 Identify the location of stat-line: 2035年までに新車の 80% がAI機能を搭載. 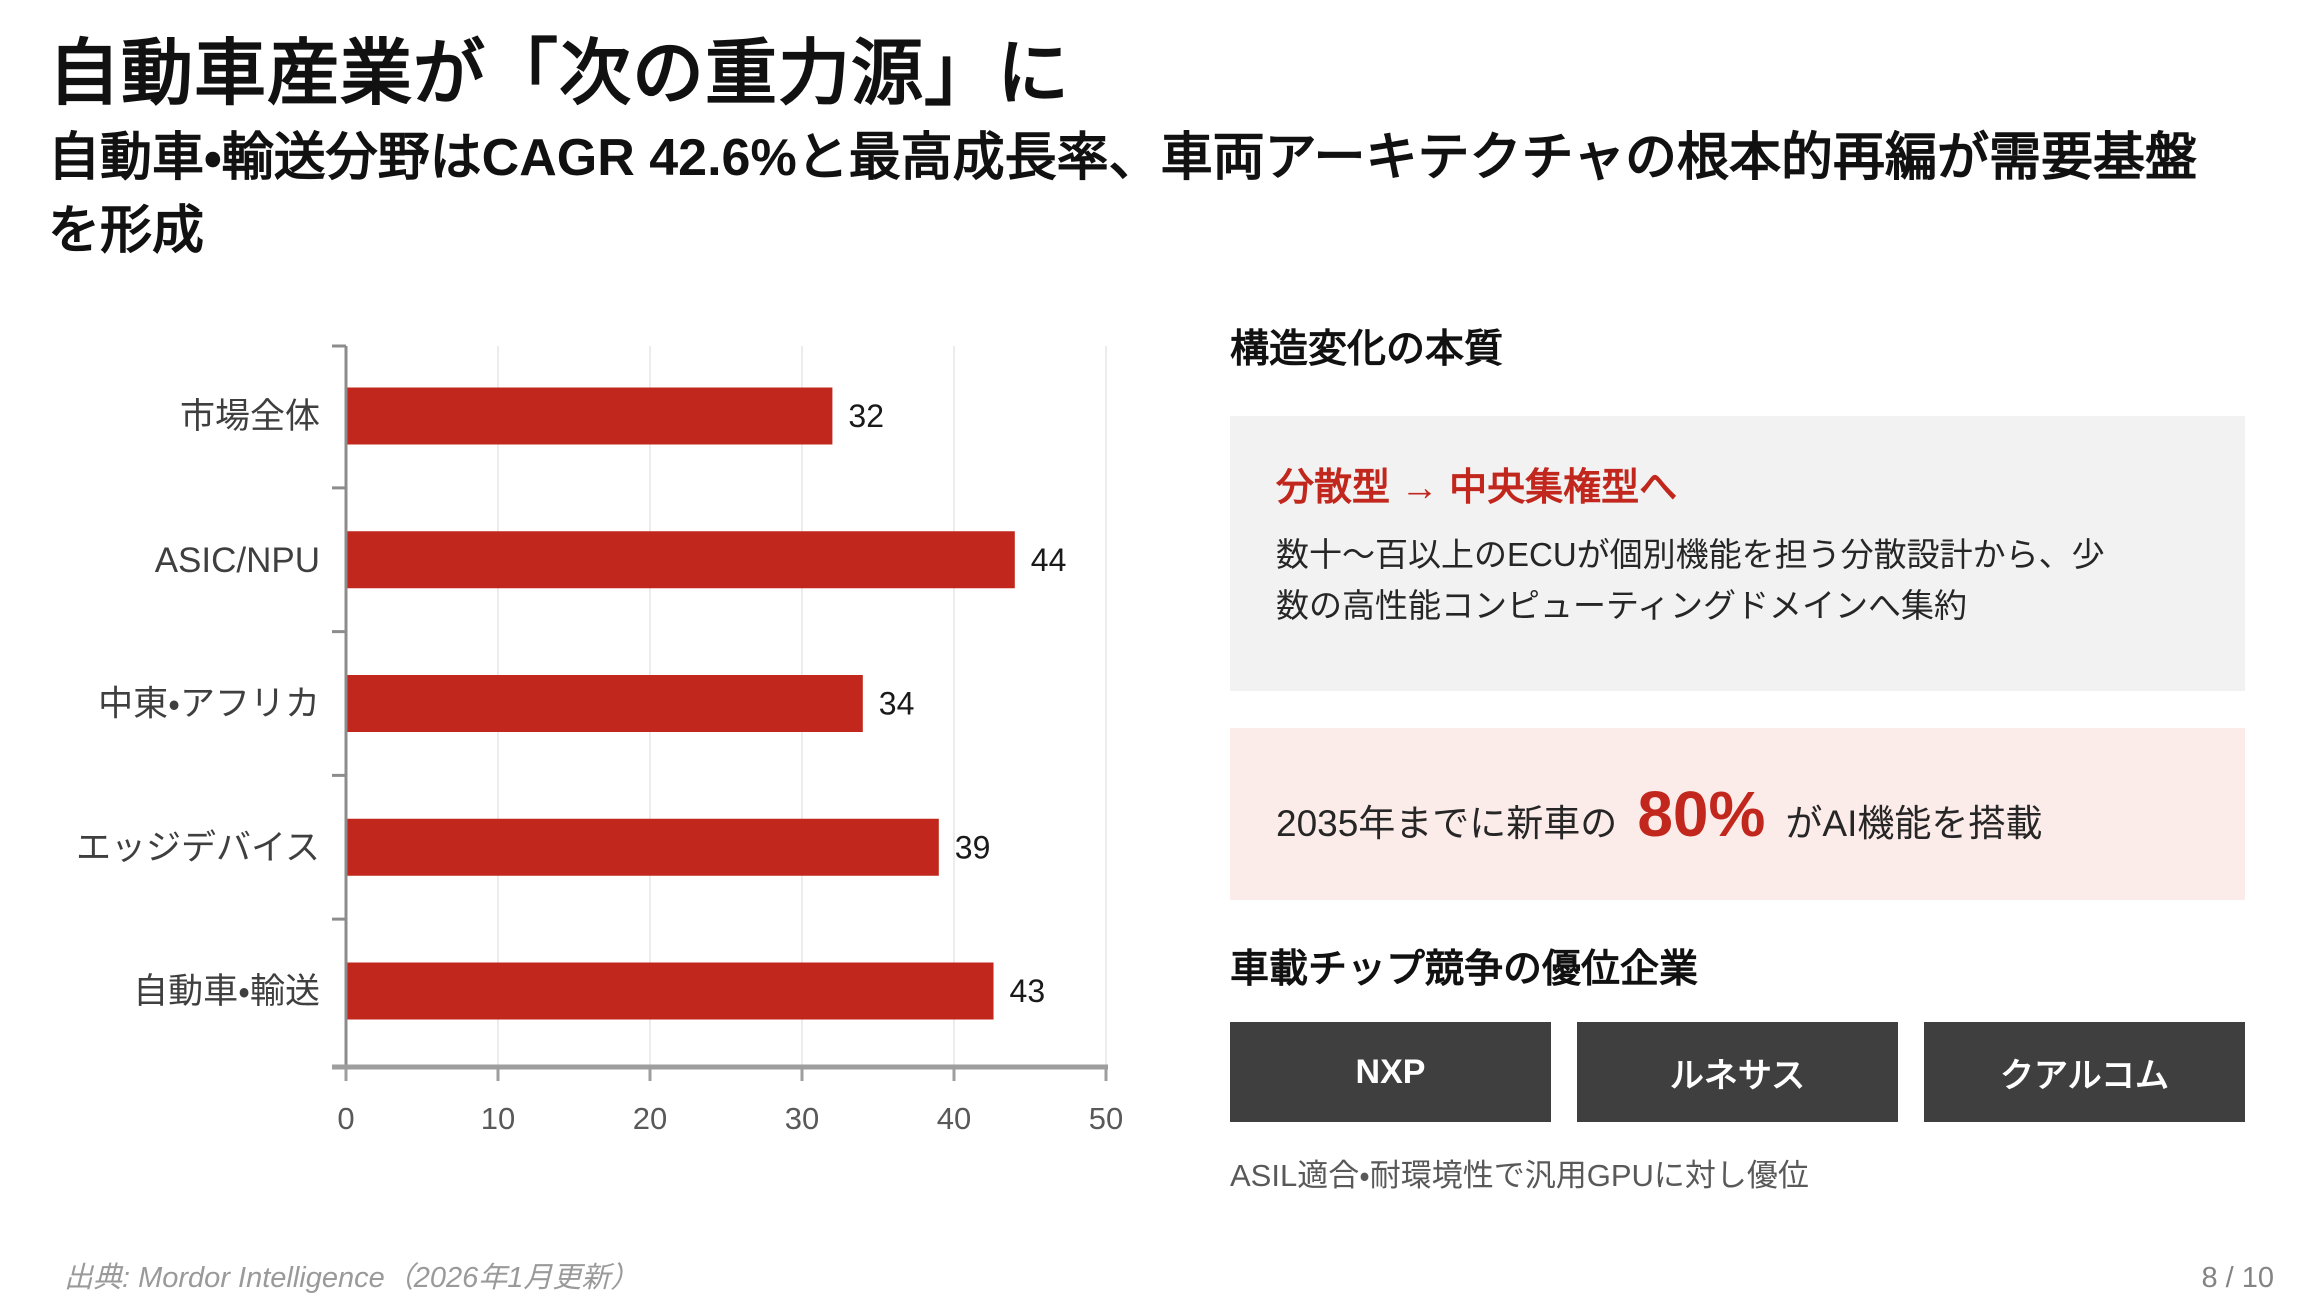
(1659, 814).